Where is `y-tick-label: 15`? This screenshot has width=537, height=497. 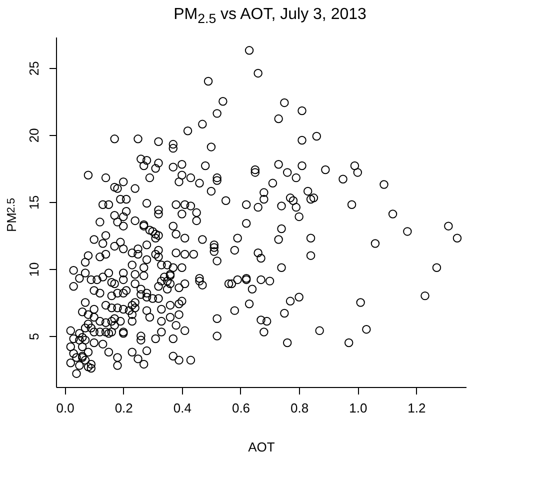
y-tick-label: 15 is located at coordinates (34, 202).